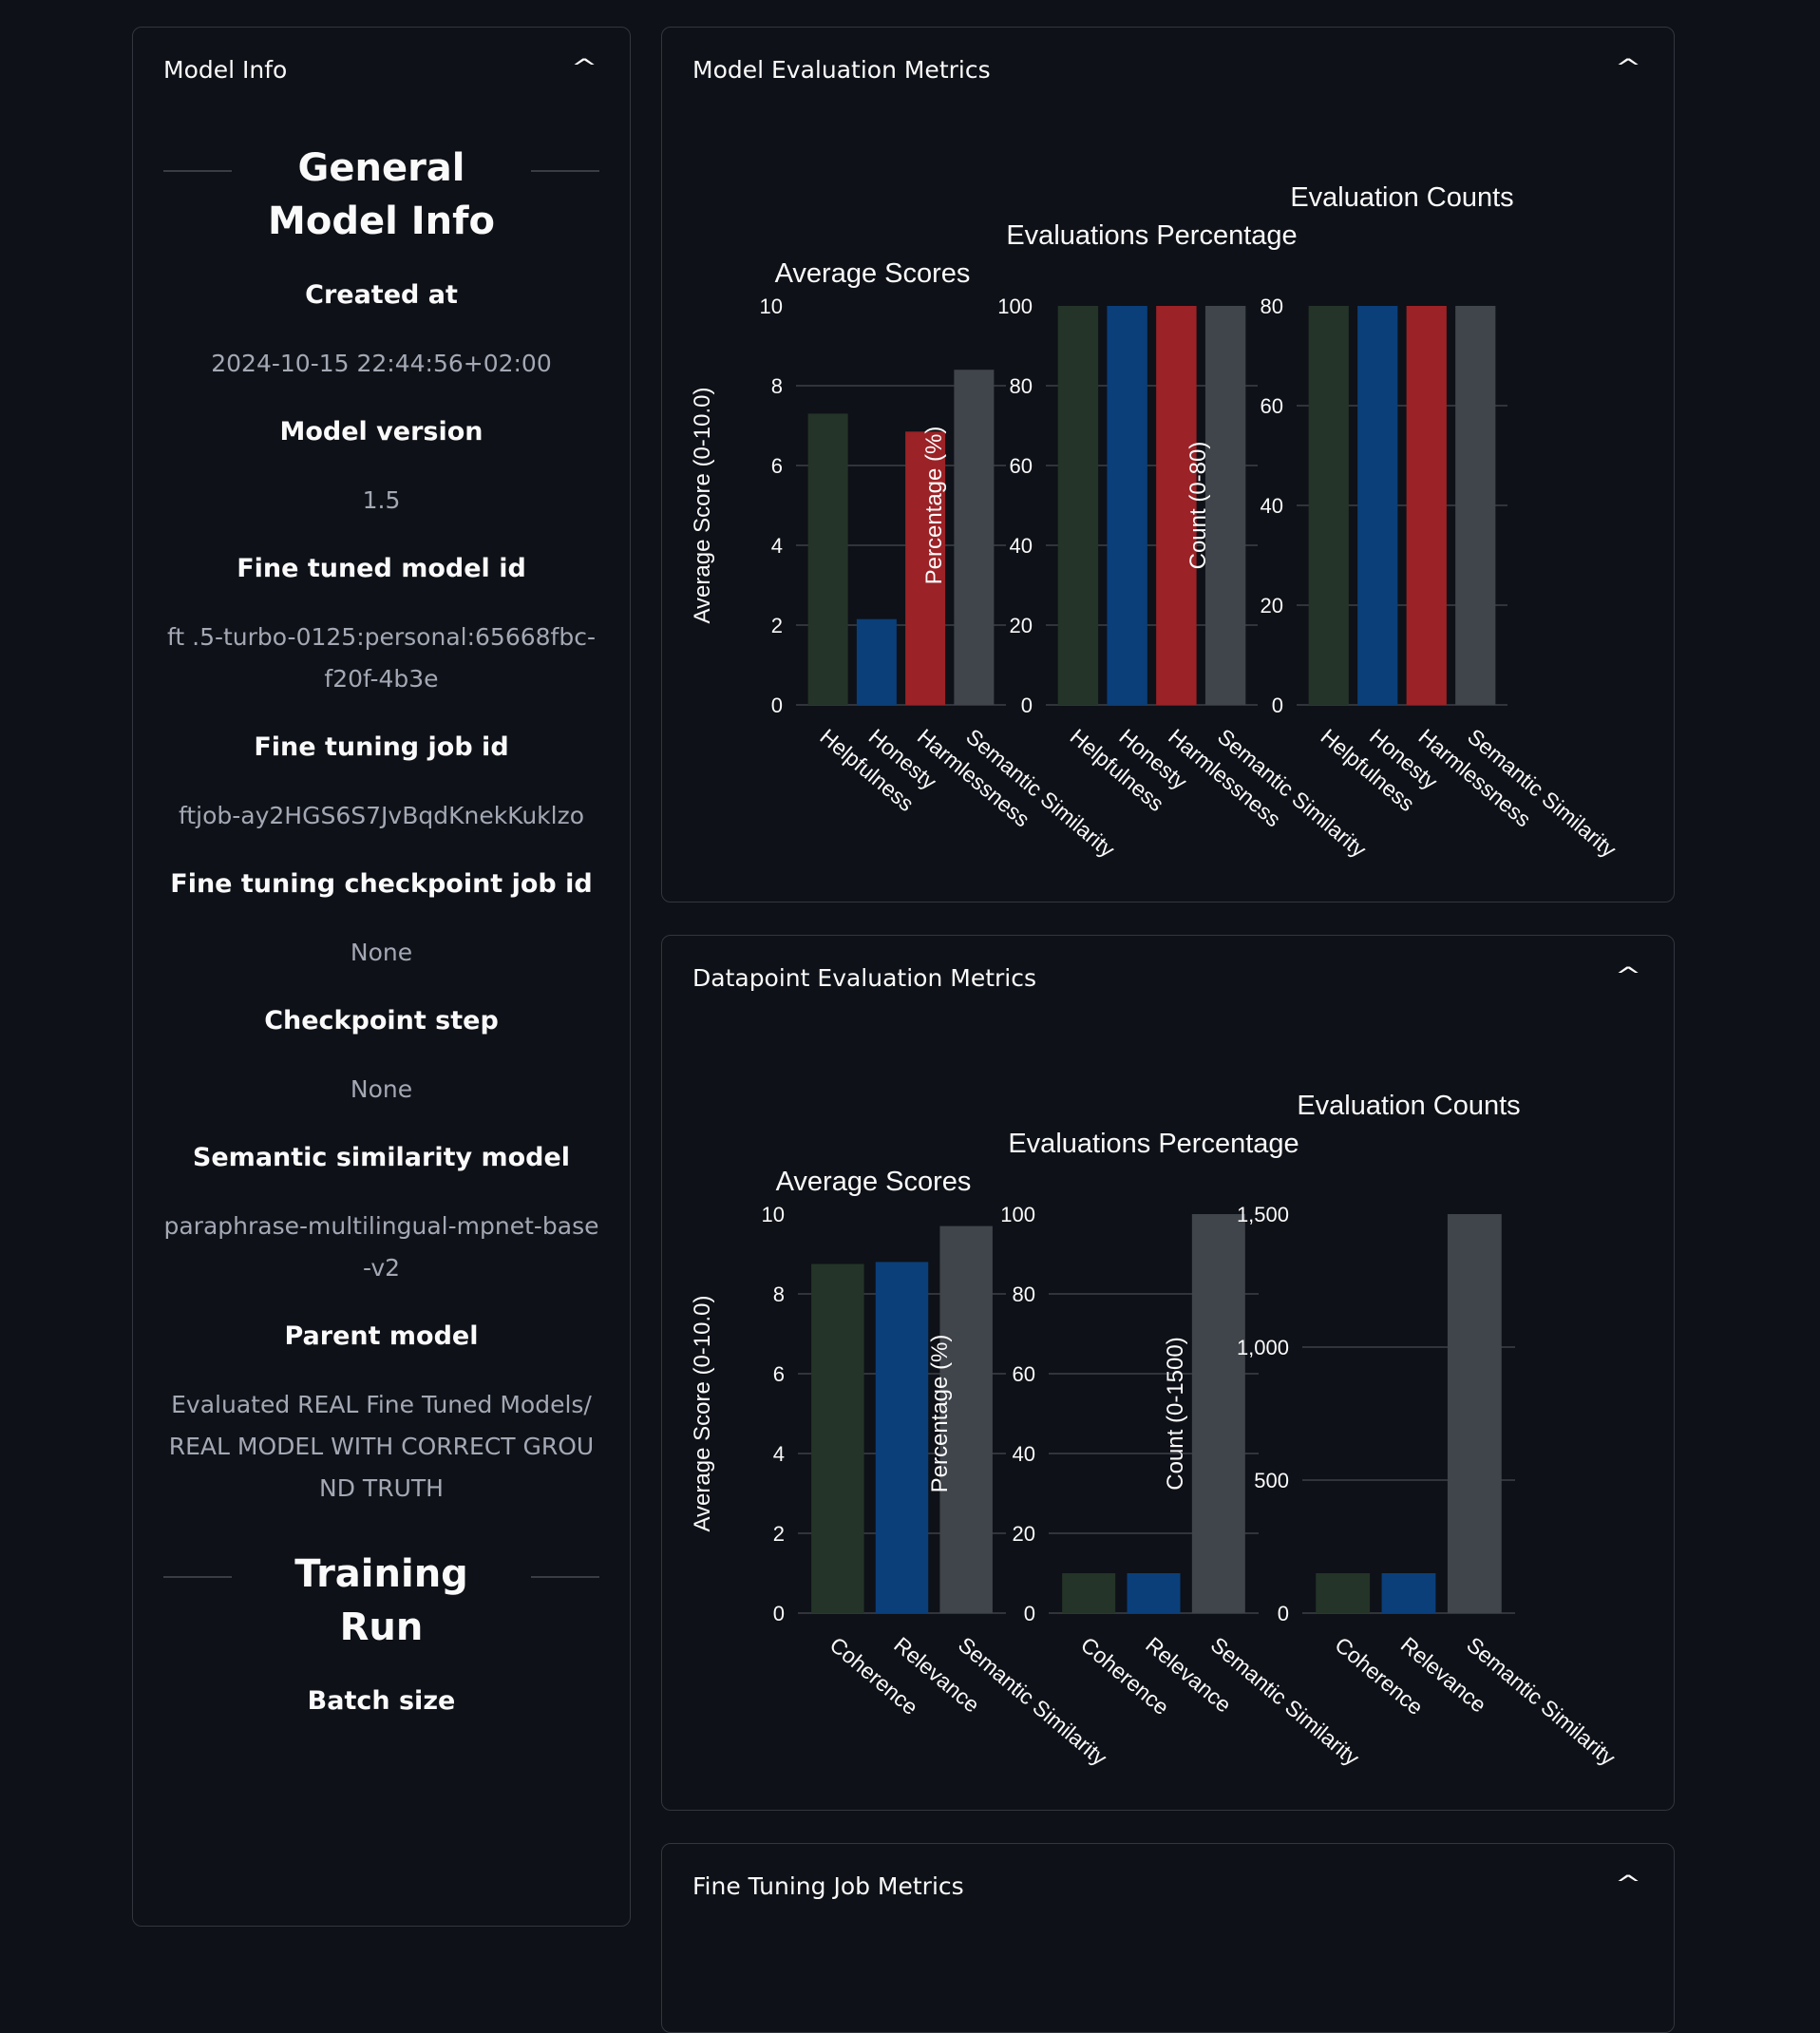 The image size is (1820, 2033). Describe the element at coordinates (1263, 1347) in the screenshot. I see `tick-label: 1,000` at that location.